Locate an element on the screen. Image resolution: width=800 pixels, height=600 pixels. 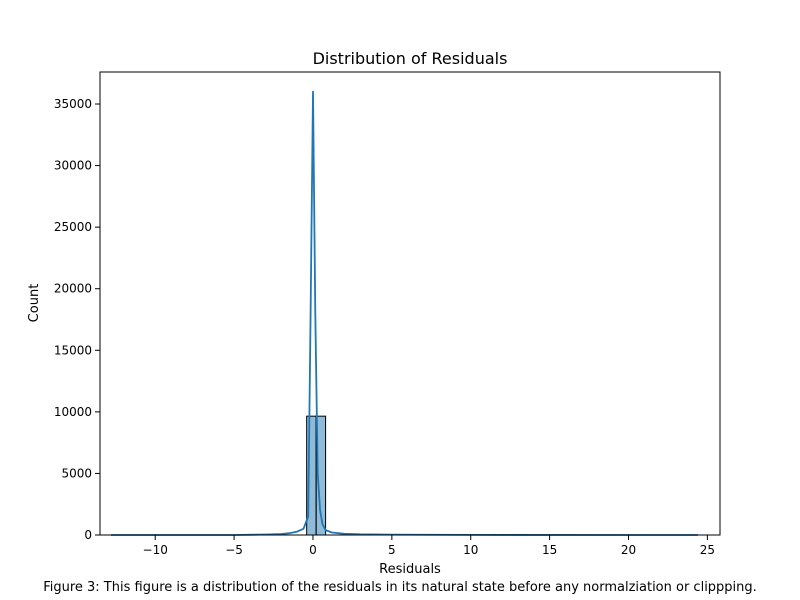
y-axis-label: Count is located at coordinates (34, 303).